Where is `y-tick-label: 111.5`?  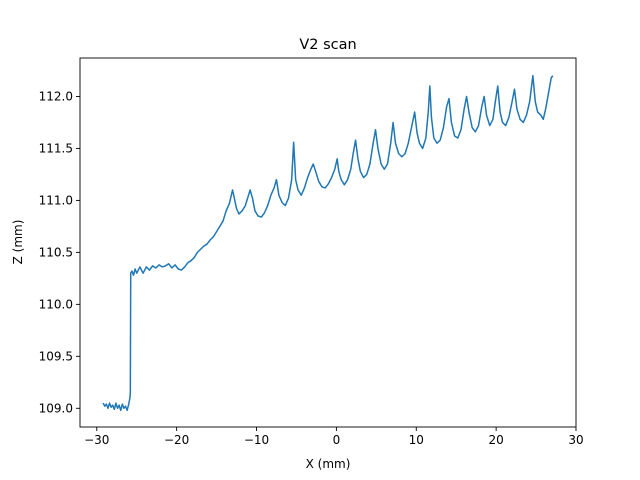
y-tick-label: 111.5 is located at coordinates (56, 148).